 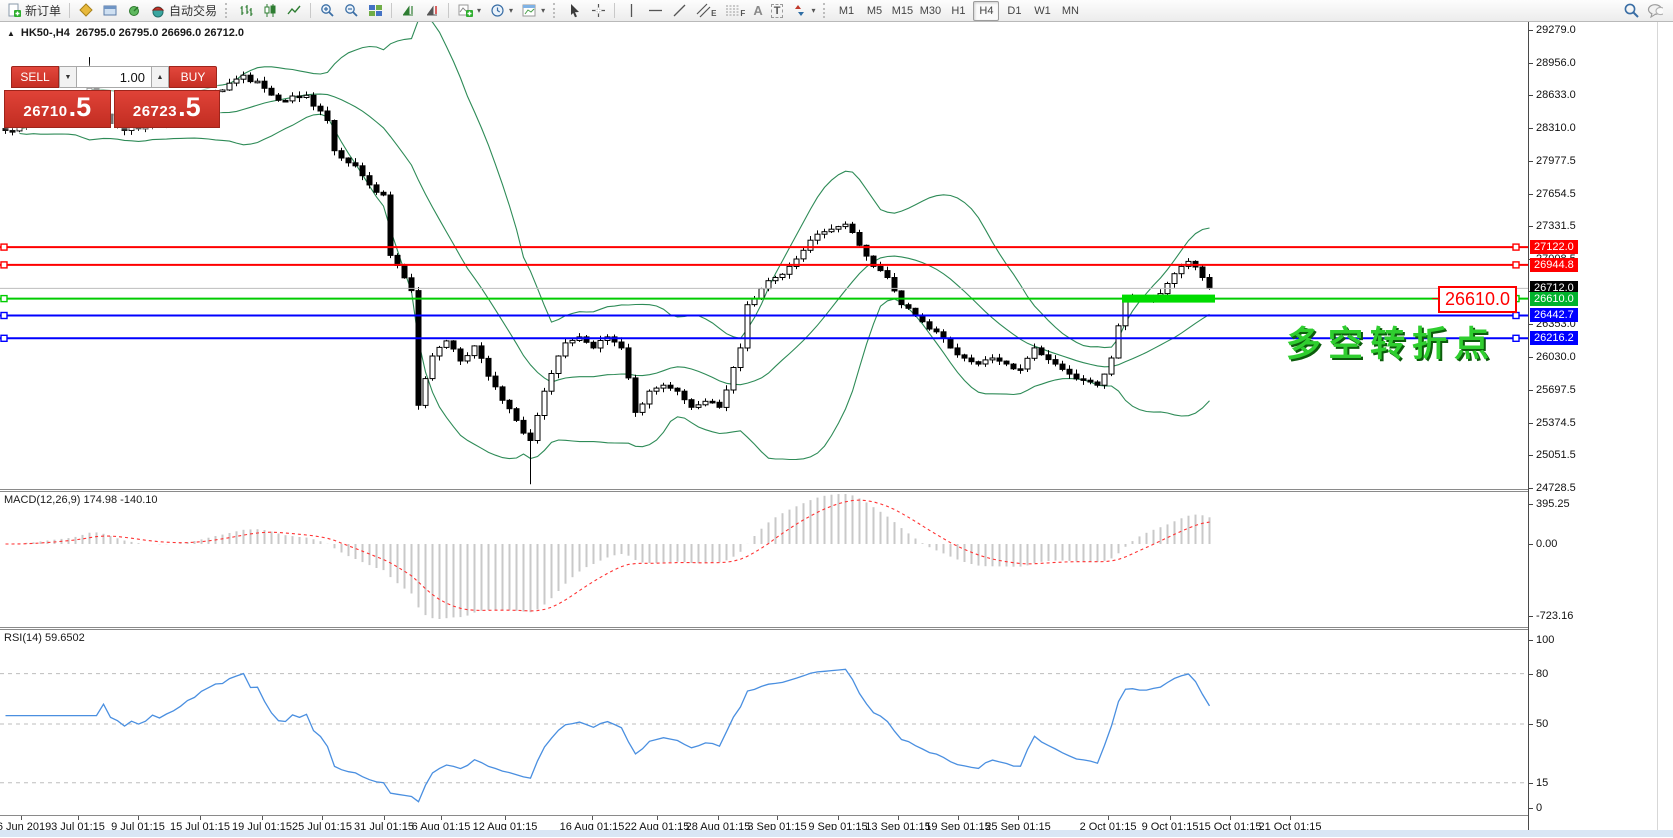 I want to click on price-line-tag-26442.7: 26442.7, so click(x=1554, y=315).